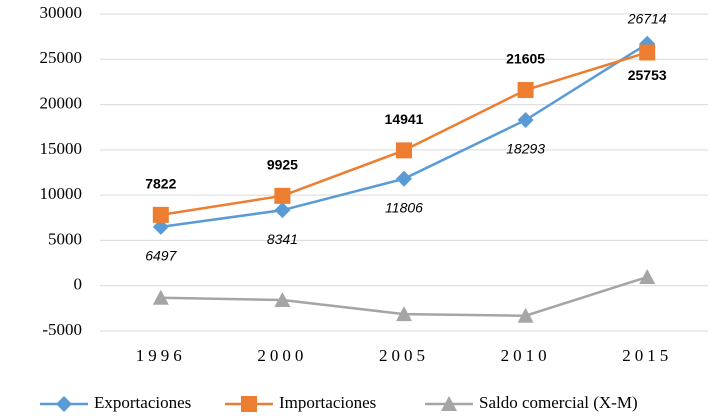  I want to click on x-tick-label: 2015, so click(647, 355).